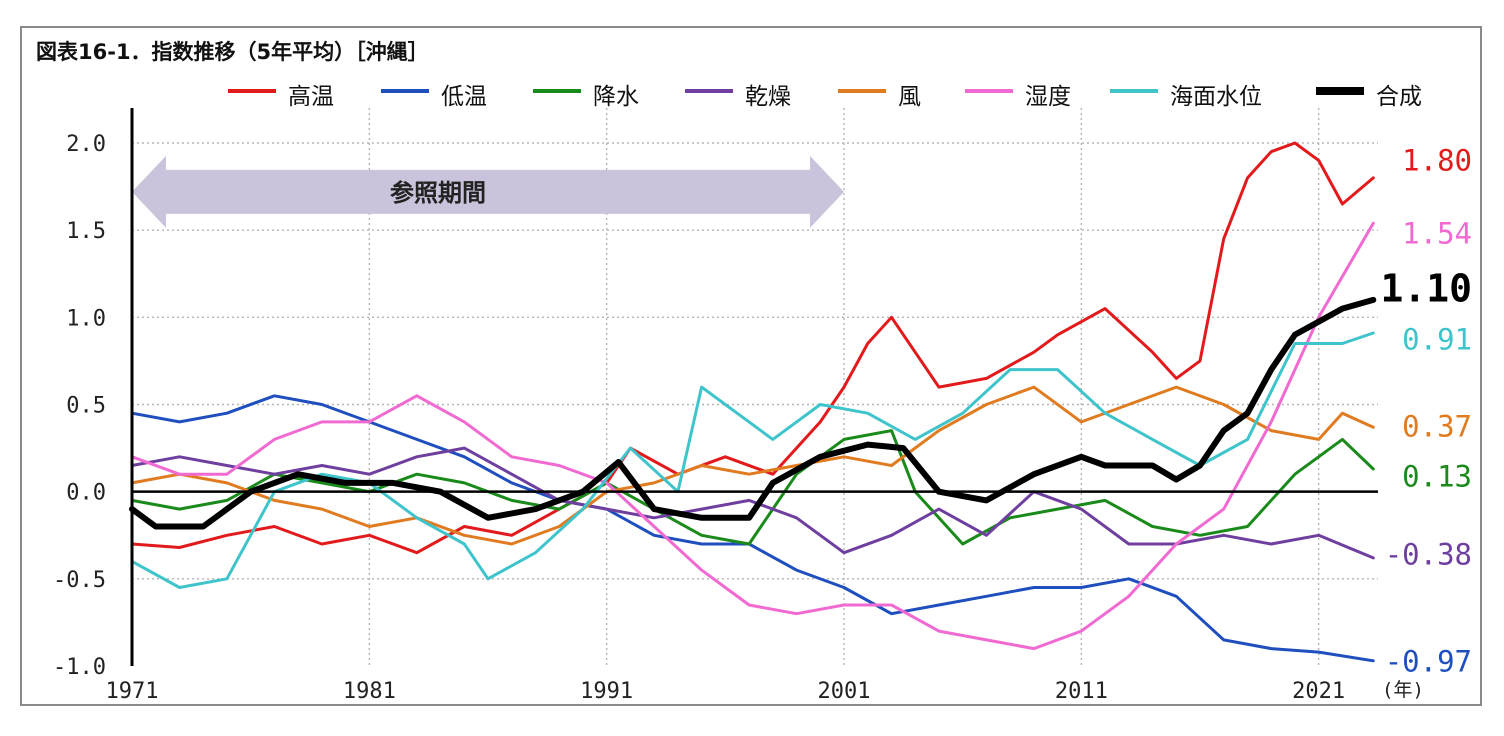  What do you see at coordinates (1437, 233) in the screenshot?
I see `end-value-label-5: 1.54` at bounding box center [1437, 233].